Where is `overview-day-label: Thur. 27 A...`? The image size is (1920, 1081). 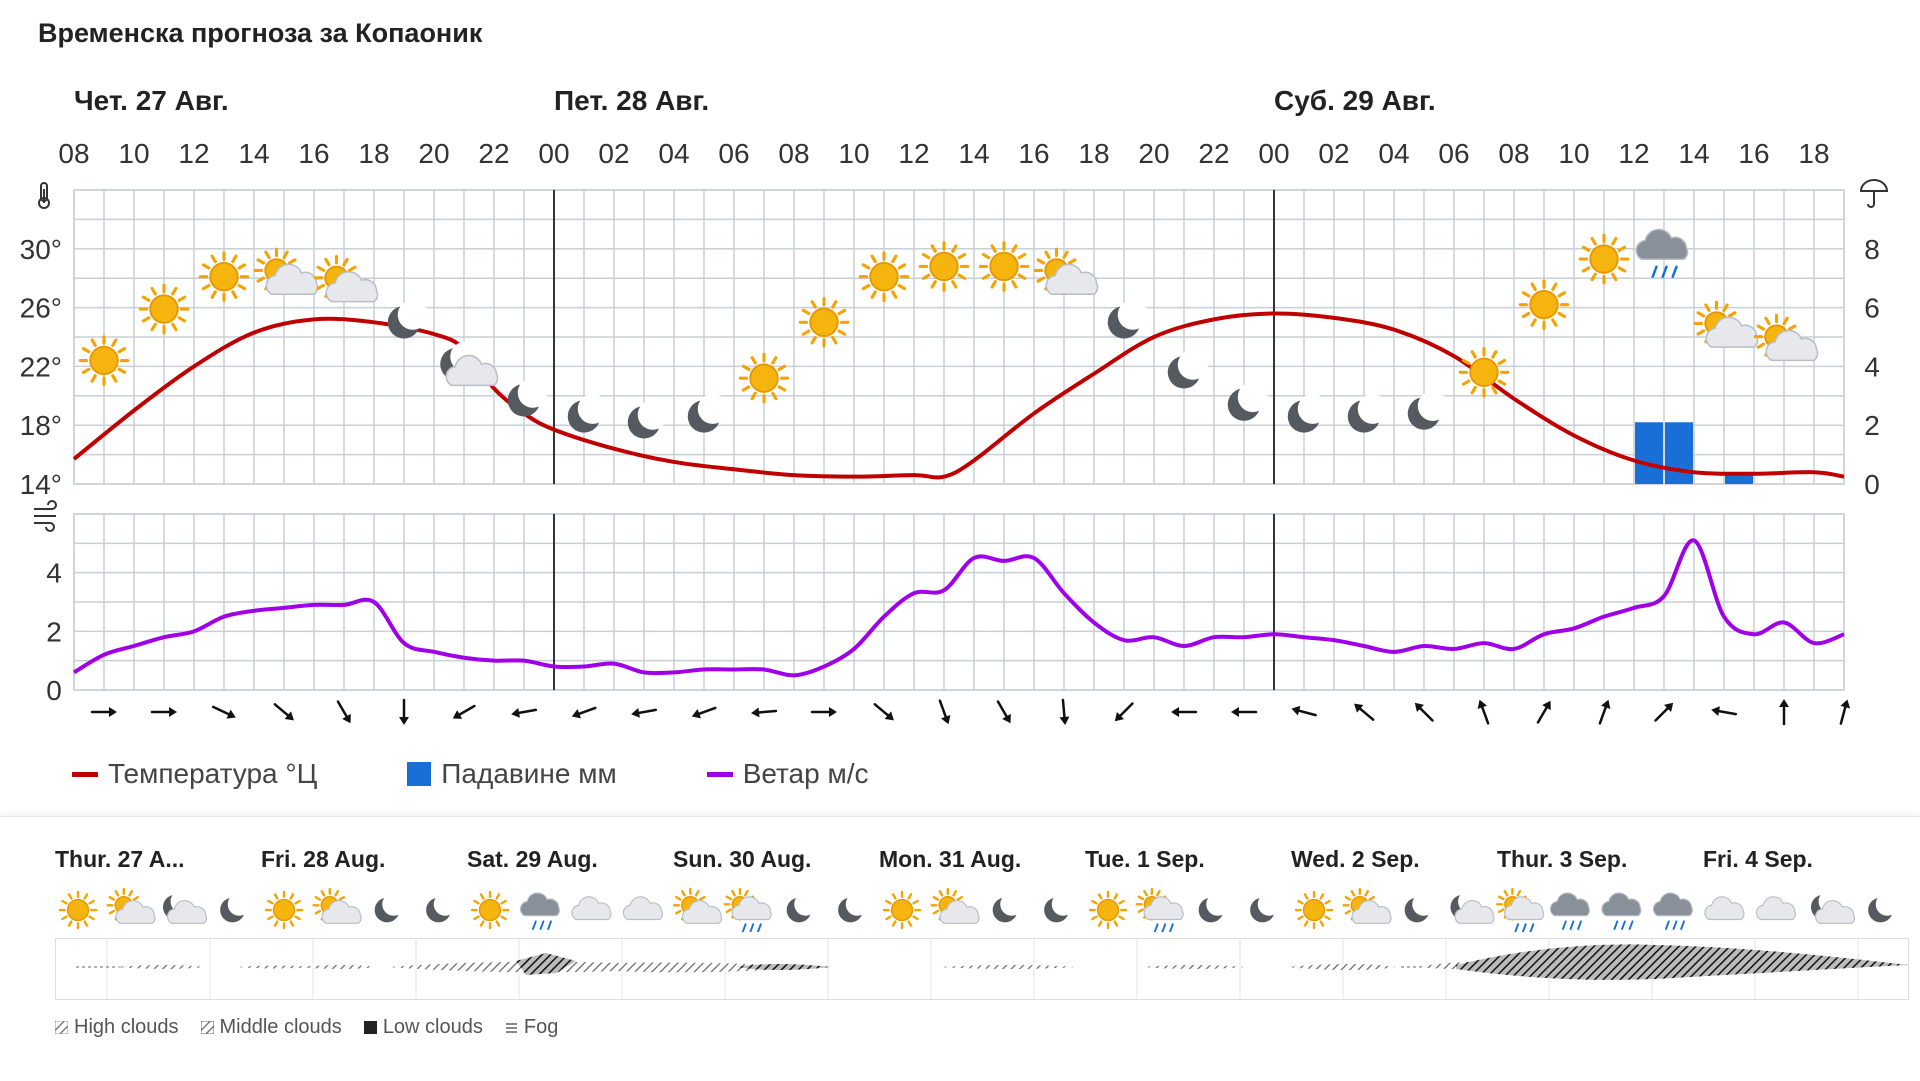
overview-day-label: Thur. 27 A... is located at coordinates (120, 859).